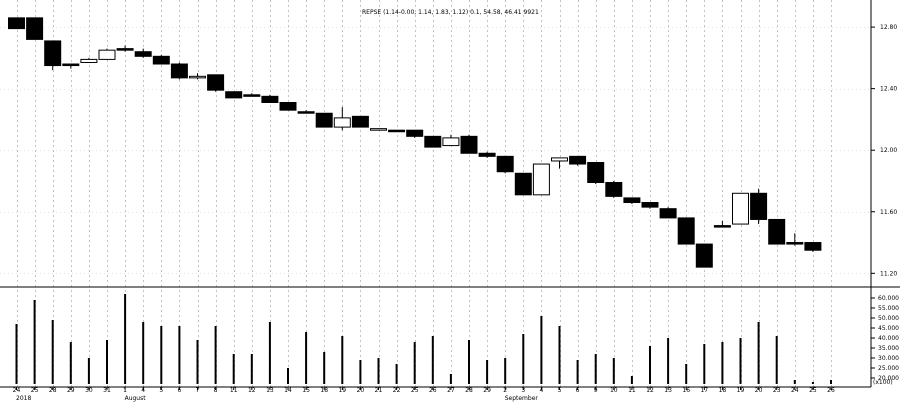 This screenshot has width=900, height=409. What do you see at coordinates (888, 273) in the screenshot?
I see `price-tick-label: 11.20` at bounding box center [888, 273].